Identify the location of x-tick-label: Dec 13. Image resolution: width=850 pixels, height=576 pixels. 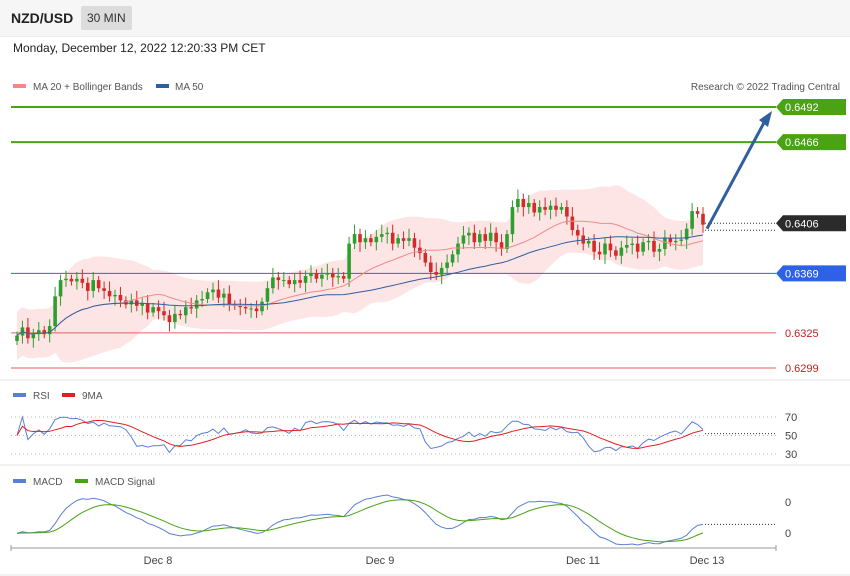
(707, 561).